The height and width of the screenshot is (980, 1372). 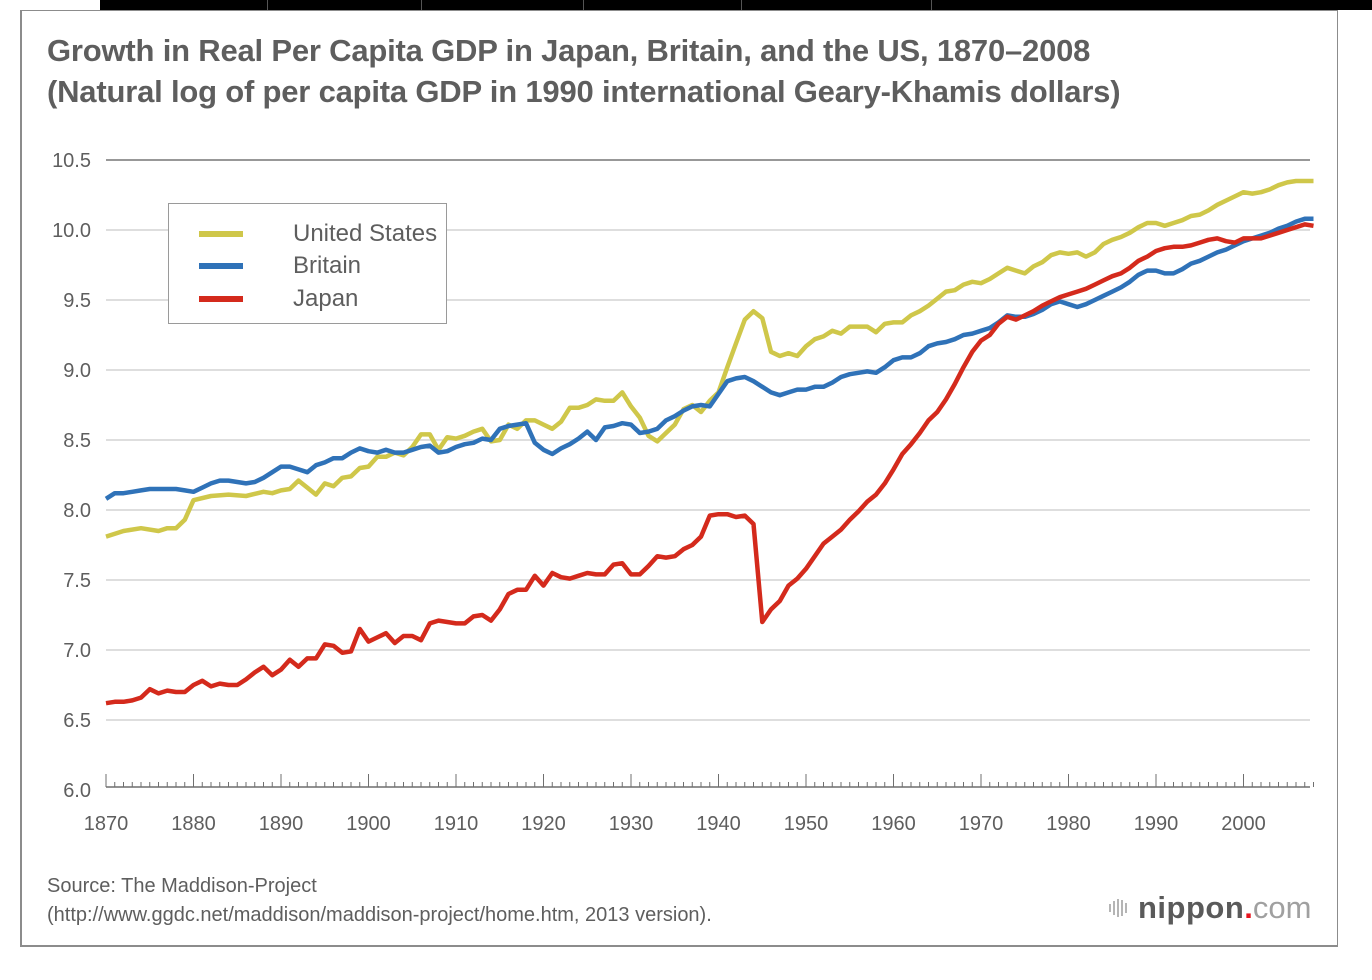 What do you see at coordinates (456, 824) in the screenshot?
I see `x-tick-label: 1910` at bounding box center [456, 824].